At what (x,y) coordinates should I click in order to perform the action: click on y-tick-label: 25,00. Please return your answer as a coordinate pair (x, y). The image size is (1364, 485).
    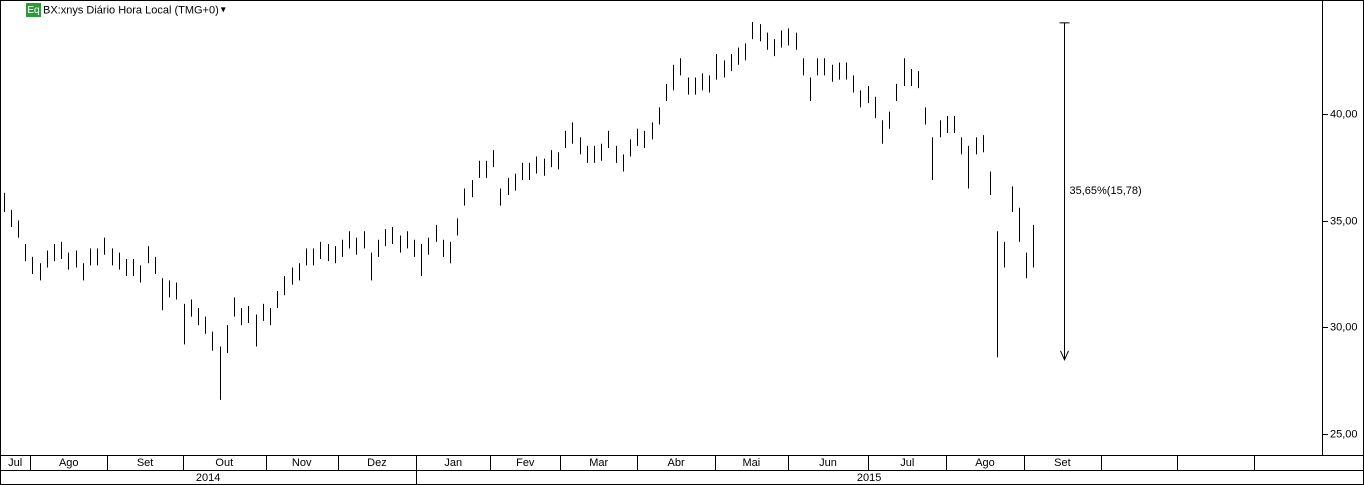
    Looking at the image, I should click on (1344, 434).